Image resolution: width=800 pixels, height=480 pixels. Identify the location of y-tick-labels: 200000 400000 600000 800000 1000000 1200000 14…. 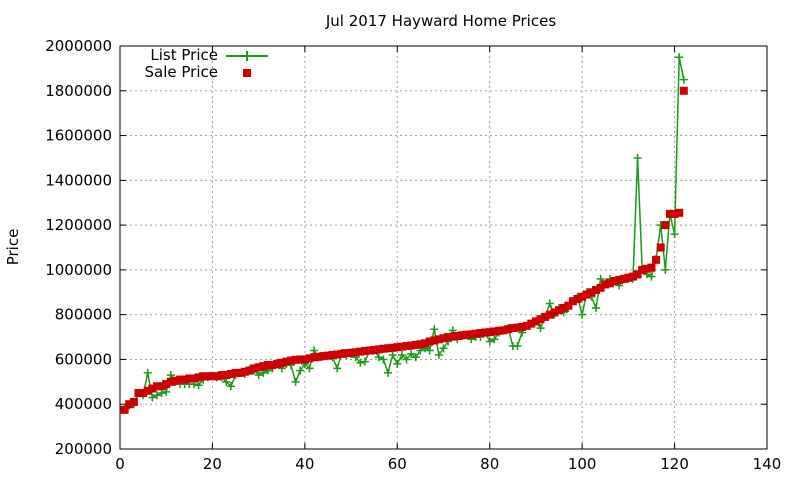
(78, 247).